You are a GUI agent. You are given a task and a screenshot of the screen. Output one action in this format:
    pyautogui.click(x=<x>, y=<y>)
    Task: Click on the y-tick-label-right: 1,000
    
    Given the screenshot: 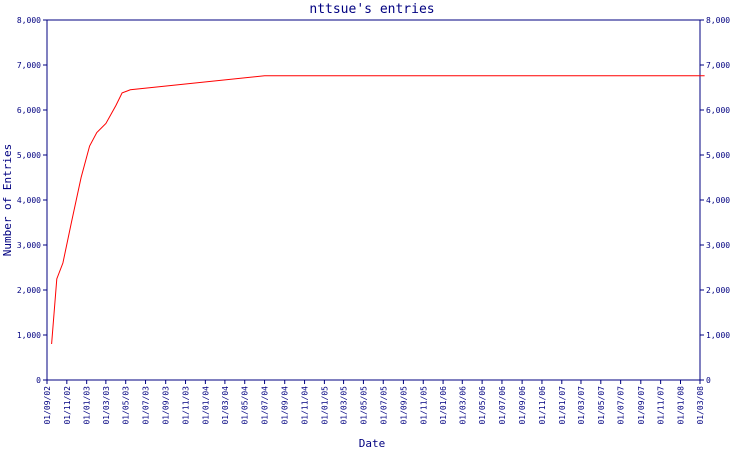 What is the action you would take?
    pyautogui.click(x=718, y=335)
    